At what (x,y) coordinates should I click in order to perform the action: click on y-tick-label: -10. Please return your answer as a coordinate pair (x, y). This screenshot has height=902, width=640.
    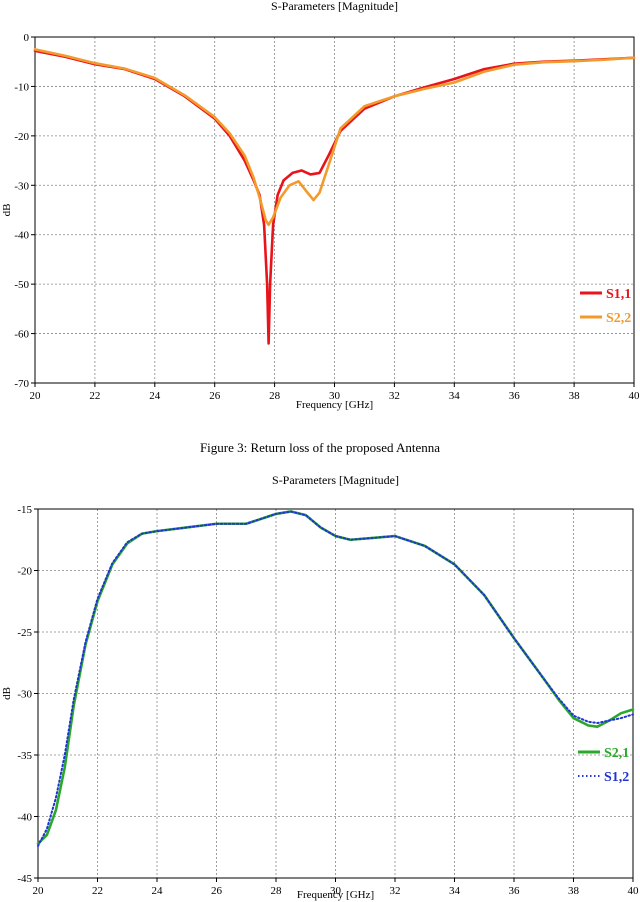
    Looking at the image, I should click on (21, 87).